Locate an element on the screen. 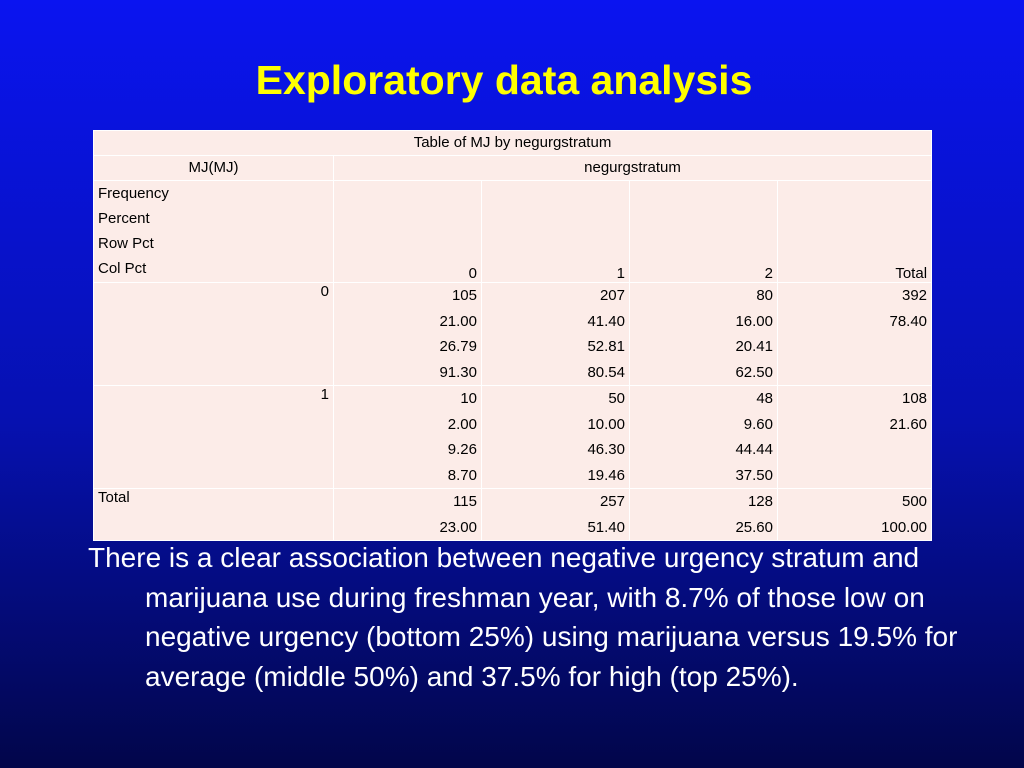 This screenshot has width=1024, height=768. cell-frequency: 80 is located at coordinates (764, 295).